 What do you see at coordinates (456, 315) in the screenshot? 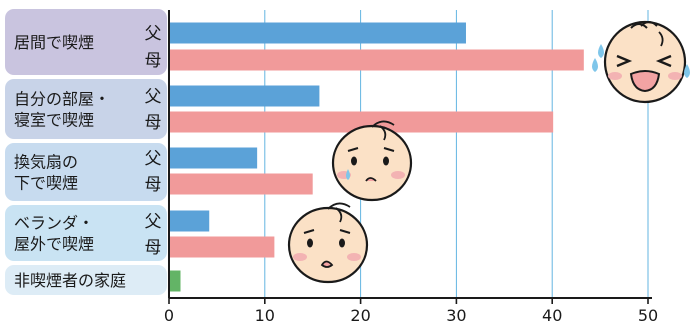
I see `x-tick-label: 30` at bounding box center [456, 315].